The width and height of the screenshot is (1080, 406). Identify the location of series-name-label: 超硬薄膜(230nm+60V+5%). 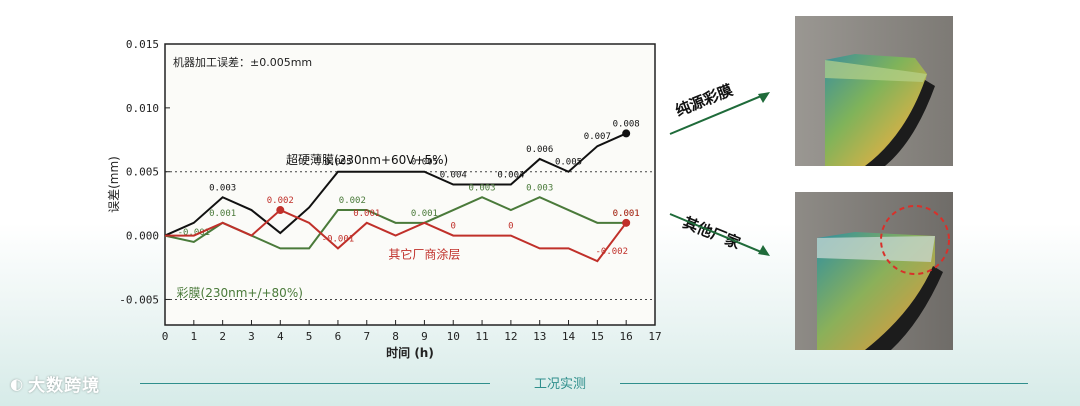
(367, 159).